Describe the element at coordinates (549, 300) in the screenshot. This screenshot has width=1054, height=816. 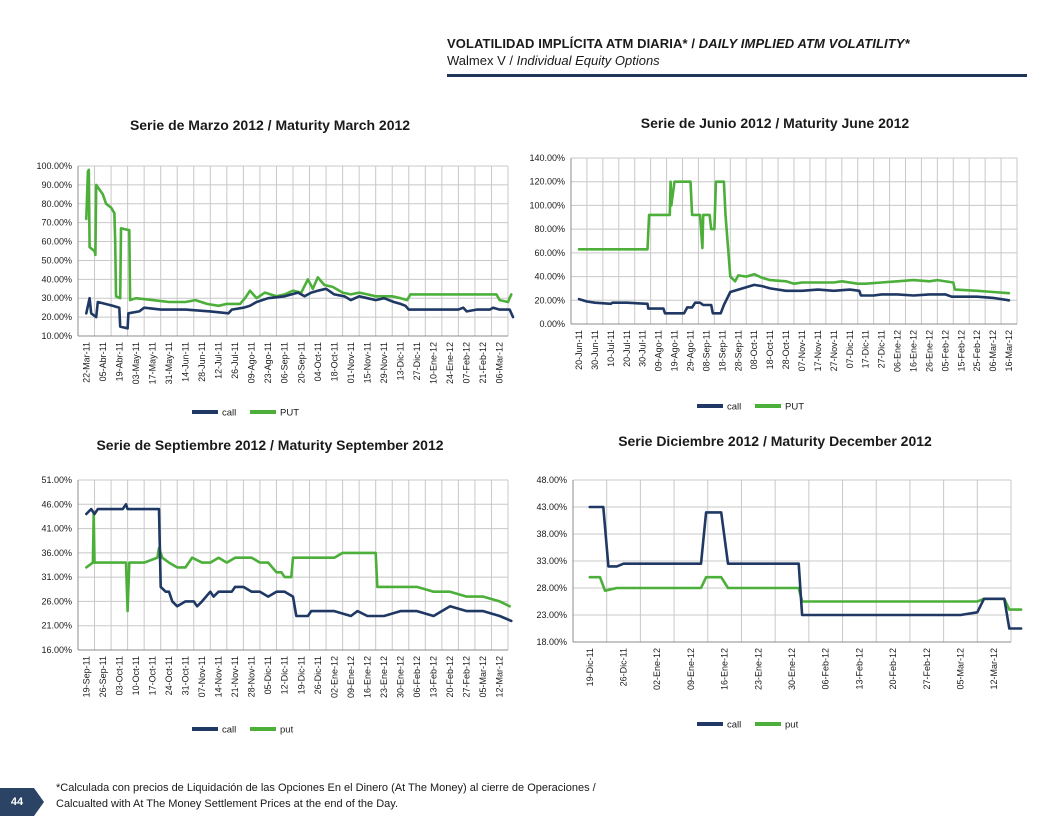
I see `y-tick-label: 20.00%` at that location.